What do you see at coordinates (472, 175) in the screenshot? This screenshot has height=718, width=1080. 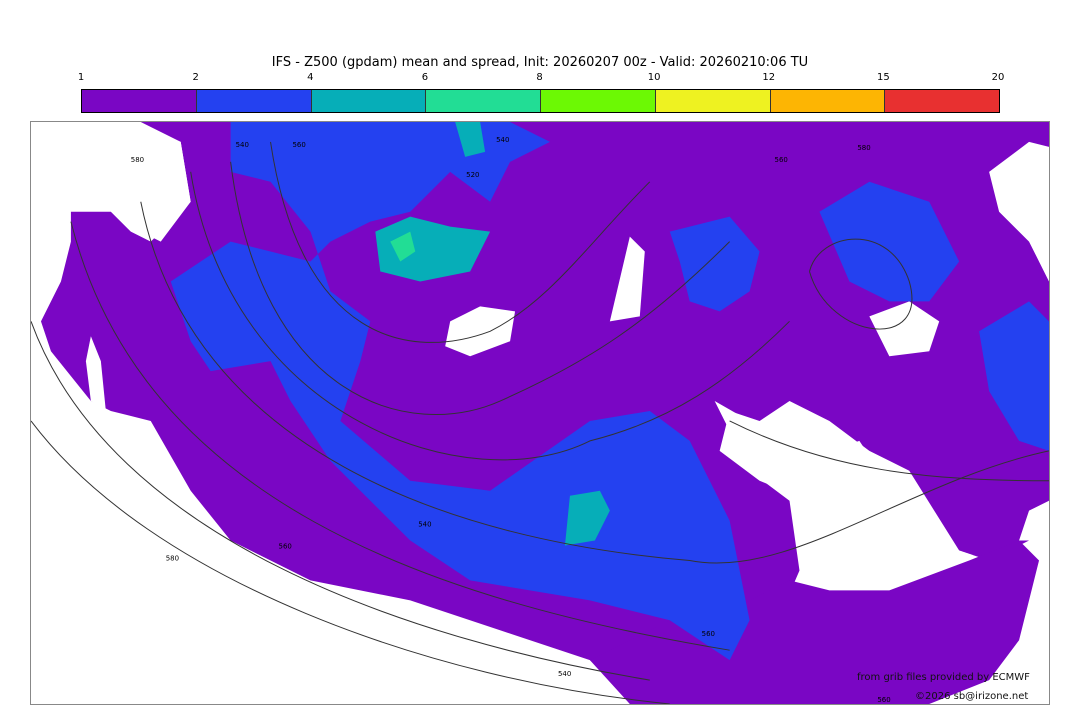 I see `contour-label: 520` at bounding box center [472, 175].